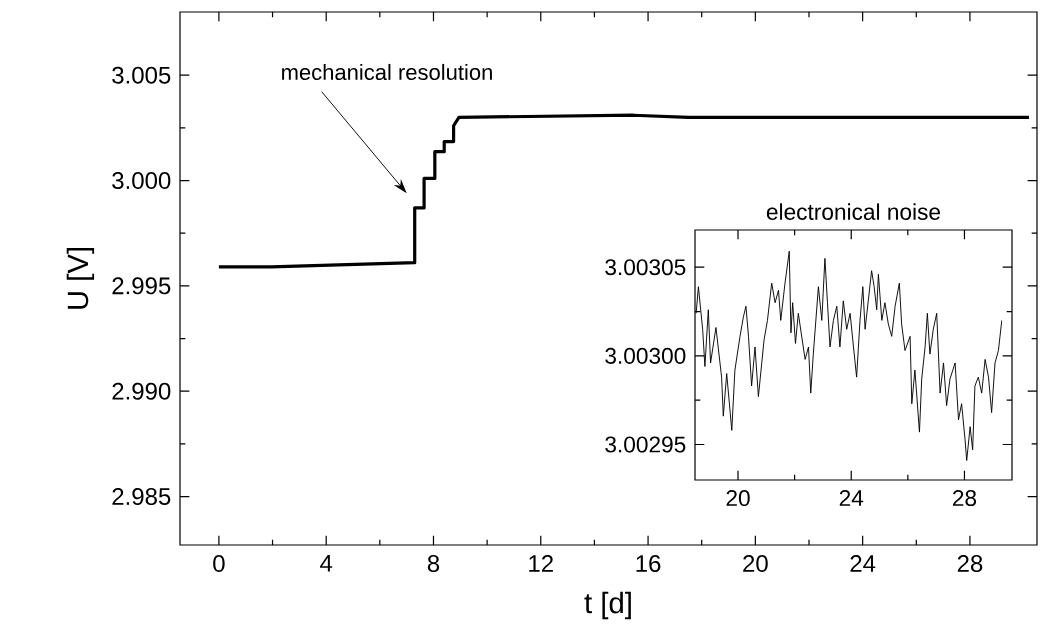 The width and height of the screenshot is (1047, 643). What do you see at coordinates (607, 605) in the screenshot?
I see `x-axis-title: t [d]` at bounding box center [607, 605].